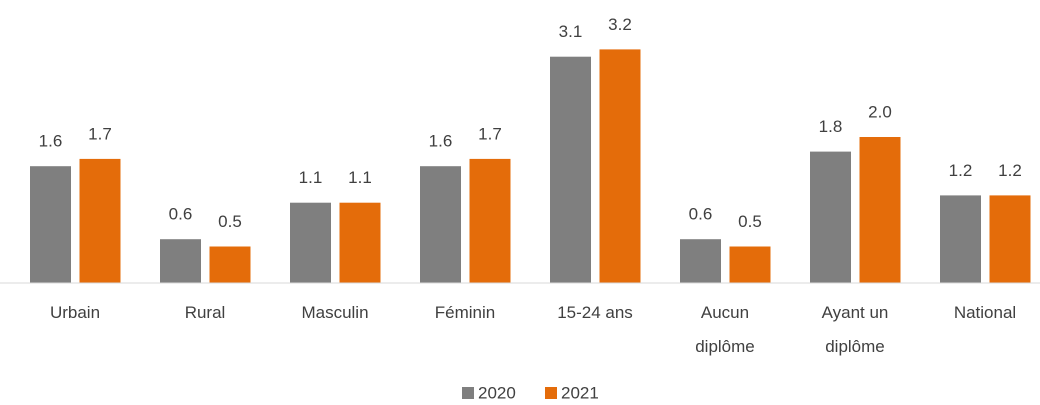 This screenshot has width=1040, height=405. Describe the element at coordinates (880, 111) in the screenshot. I see `value-label: 2.0` at that location.